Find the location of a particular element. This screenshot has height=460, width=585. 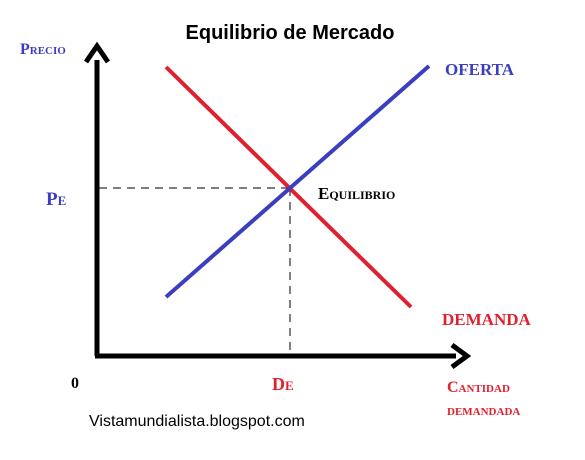

price-equilibrium-label: Pe is located at coordinates (56, 199).